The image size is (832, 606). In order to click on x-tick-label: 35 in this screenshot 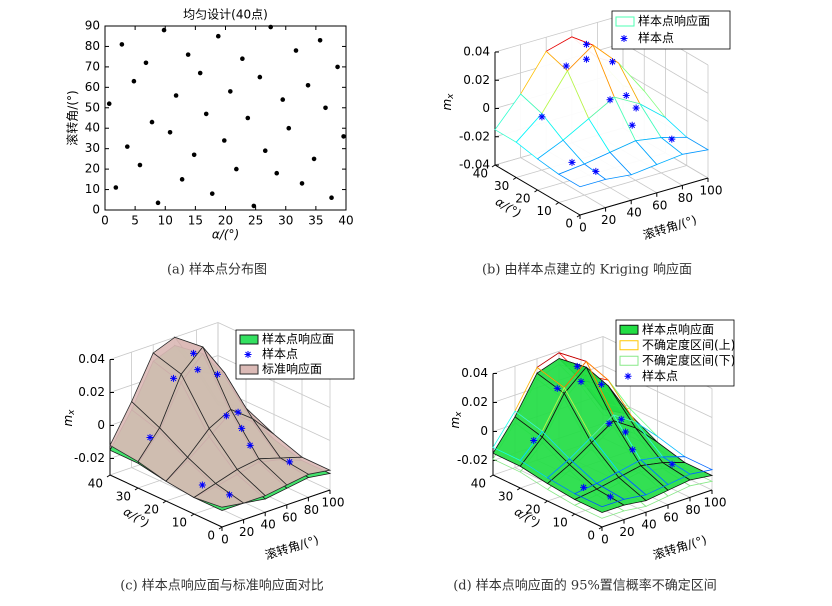, I will do `click(315, 221)`.